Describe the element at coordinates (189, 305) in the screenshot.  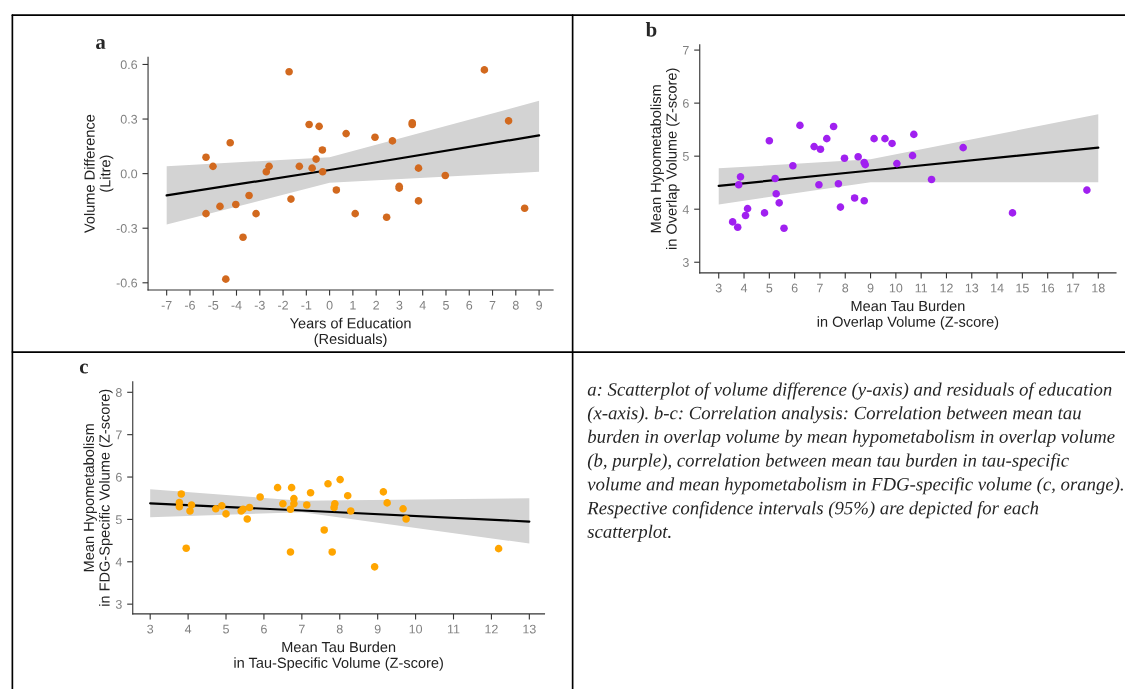
I see `x-tick-label: -6` at that location.